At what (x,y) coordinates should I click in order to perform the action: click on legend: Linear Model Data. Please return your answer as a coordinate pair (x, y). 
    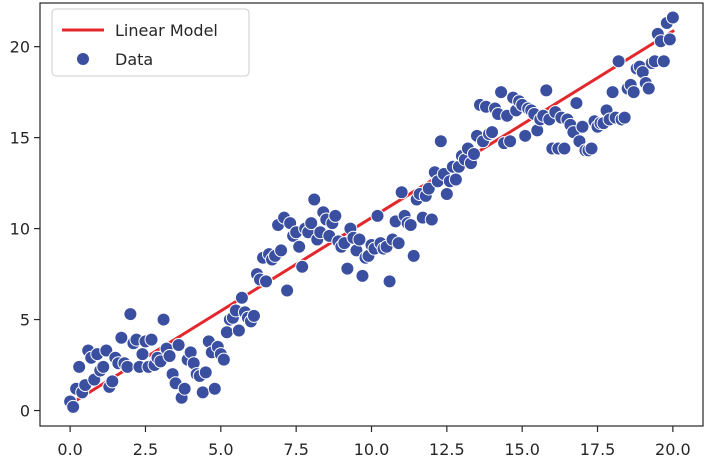
    Looking at the image, I should click on (150, 42).